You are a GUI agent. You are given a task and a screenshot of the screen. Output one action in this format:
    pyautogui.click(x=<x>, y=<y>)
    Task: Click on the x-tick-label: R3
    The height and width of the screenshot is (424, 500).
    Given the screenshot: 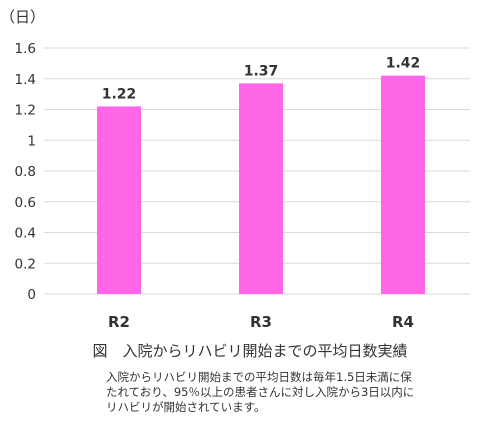 What is the action you would take?
    pyautogui.click(x=261, y=322)
    